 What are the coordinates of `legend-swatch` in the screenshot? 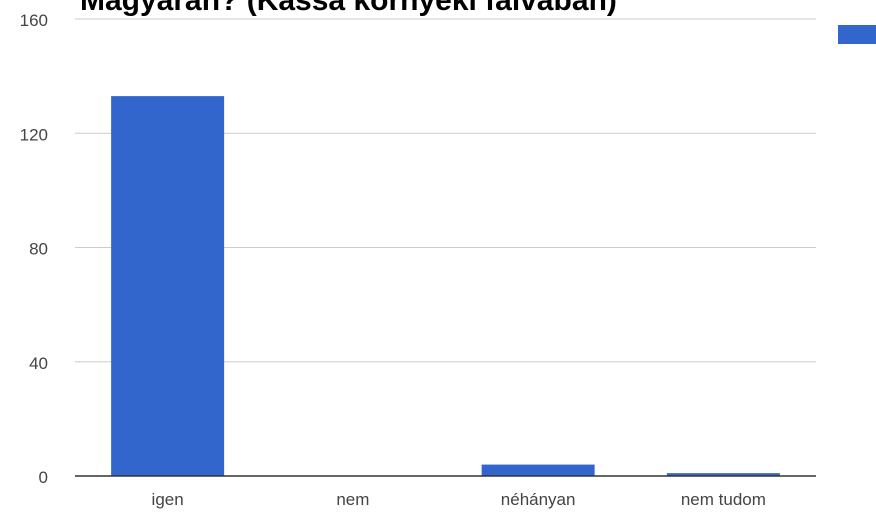 It's located at (857, 34).